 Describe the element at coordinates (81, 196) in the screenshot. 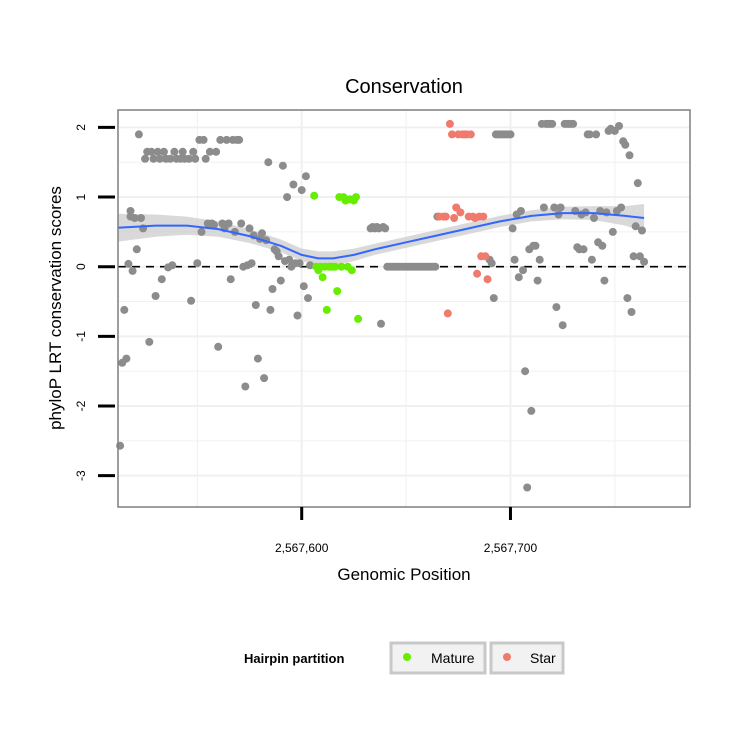

I see `y-tick-label: 1` at that location.